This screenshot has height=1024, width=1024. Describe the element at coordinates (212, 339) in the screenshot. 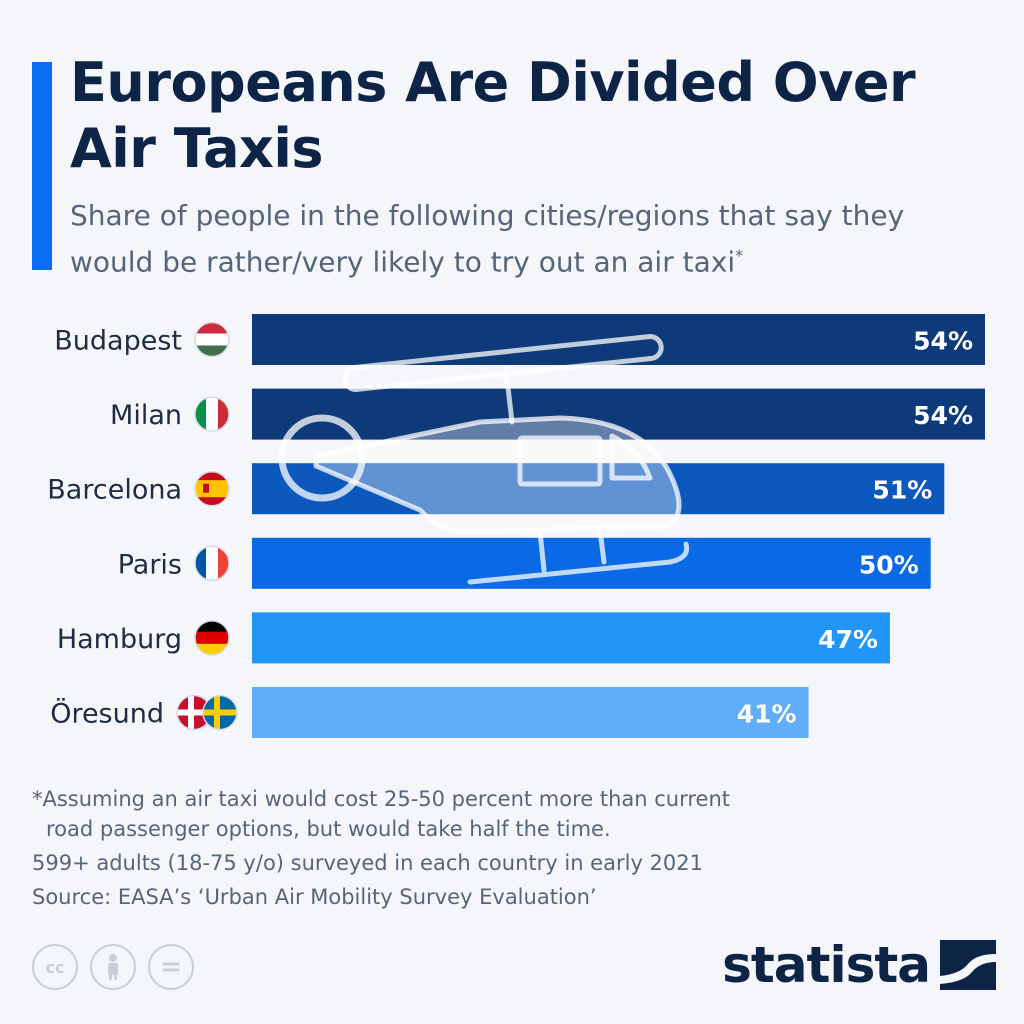

I see `hungary-flag-icon` at that location.